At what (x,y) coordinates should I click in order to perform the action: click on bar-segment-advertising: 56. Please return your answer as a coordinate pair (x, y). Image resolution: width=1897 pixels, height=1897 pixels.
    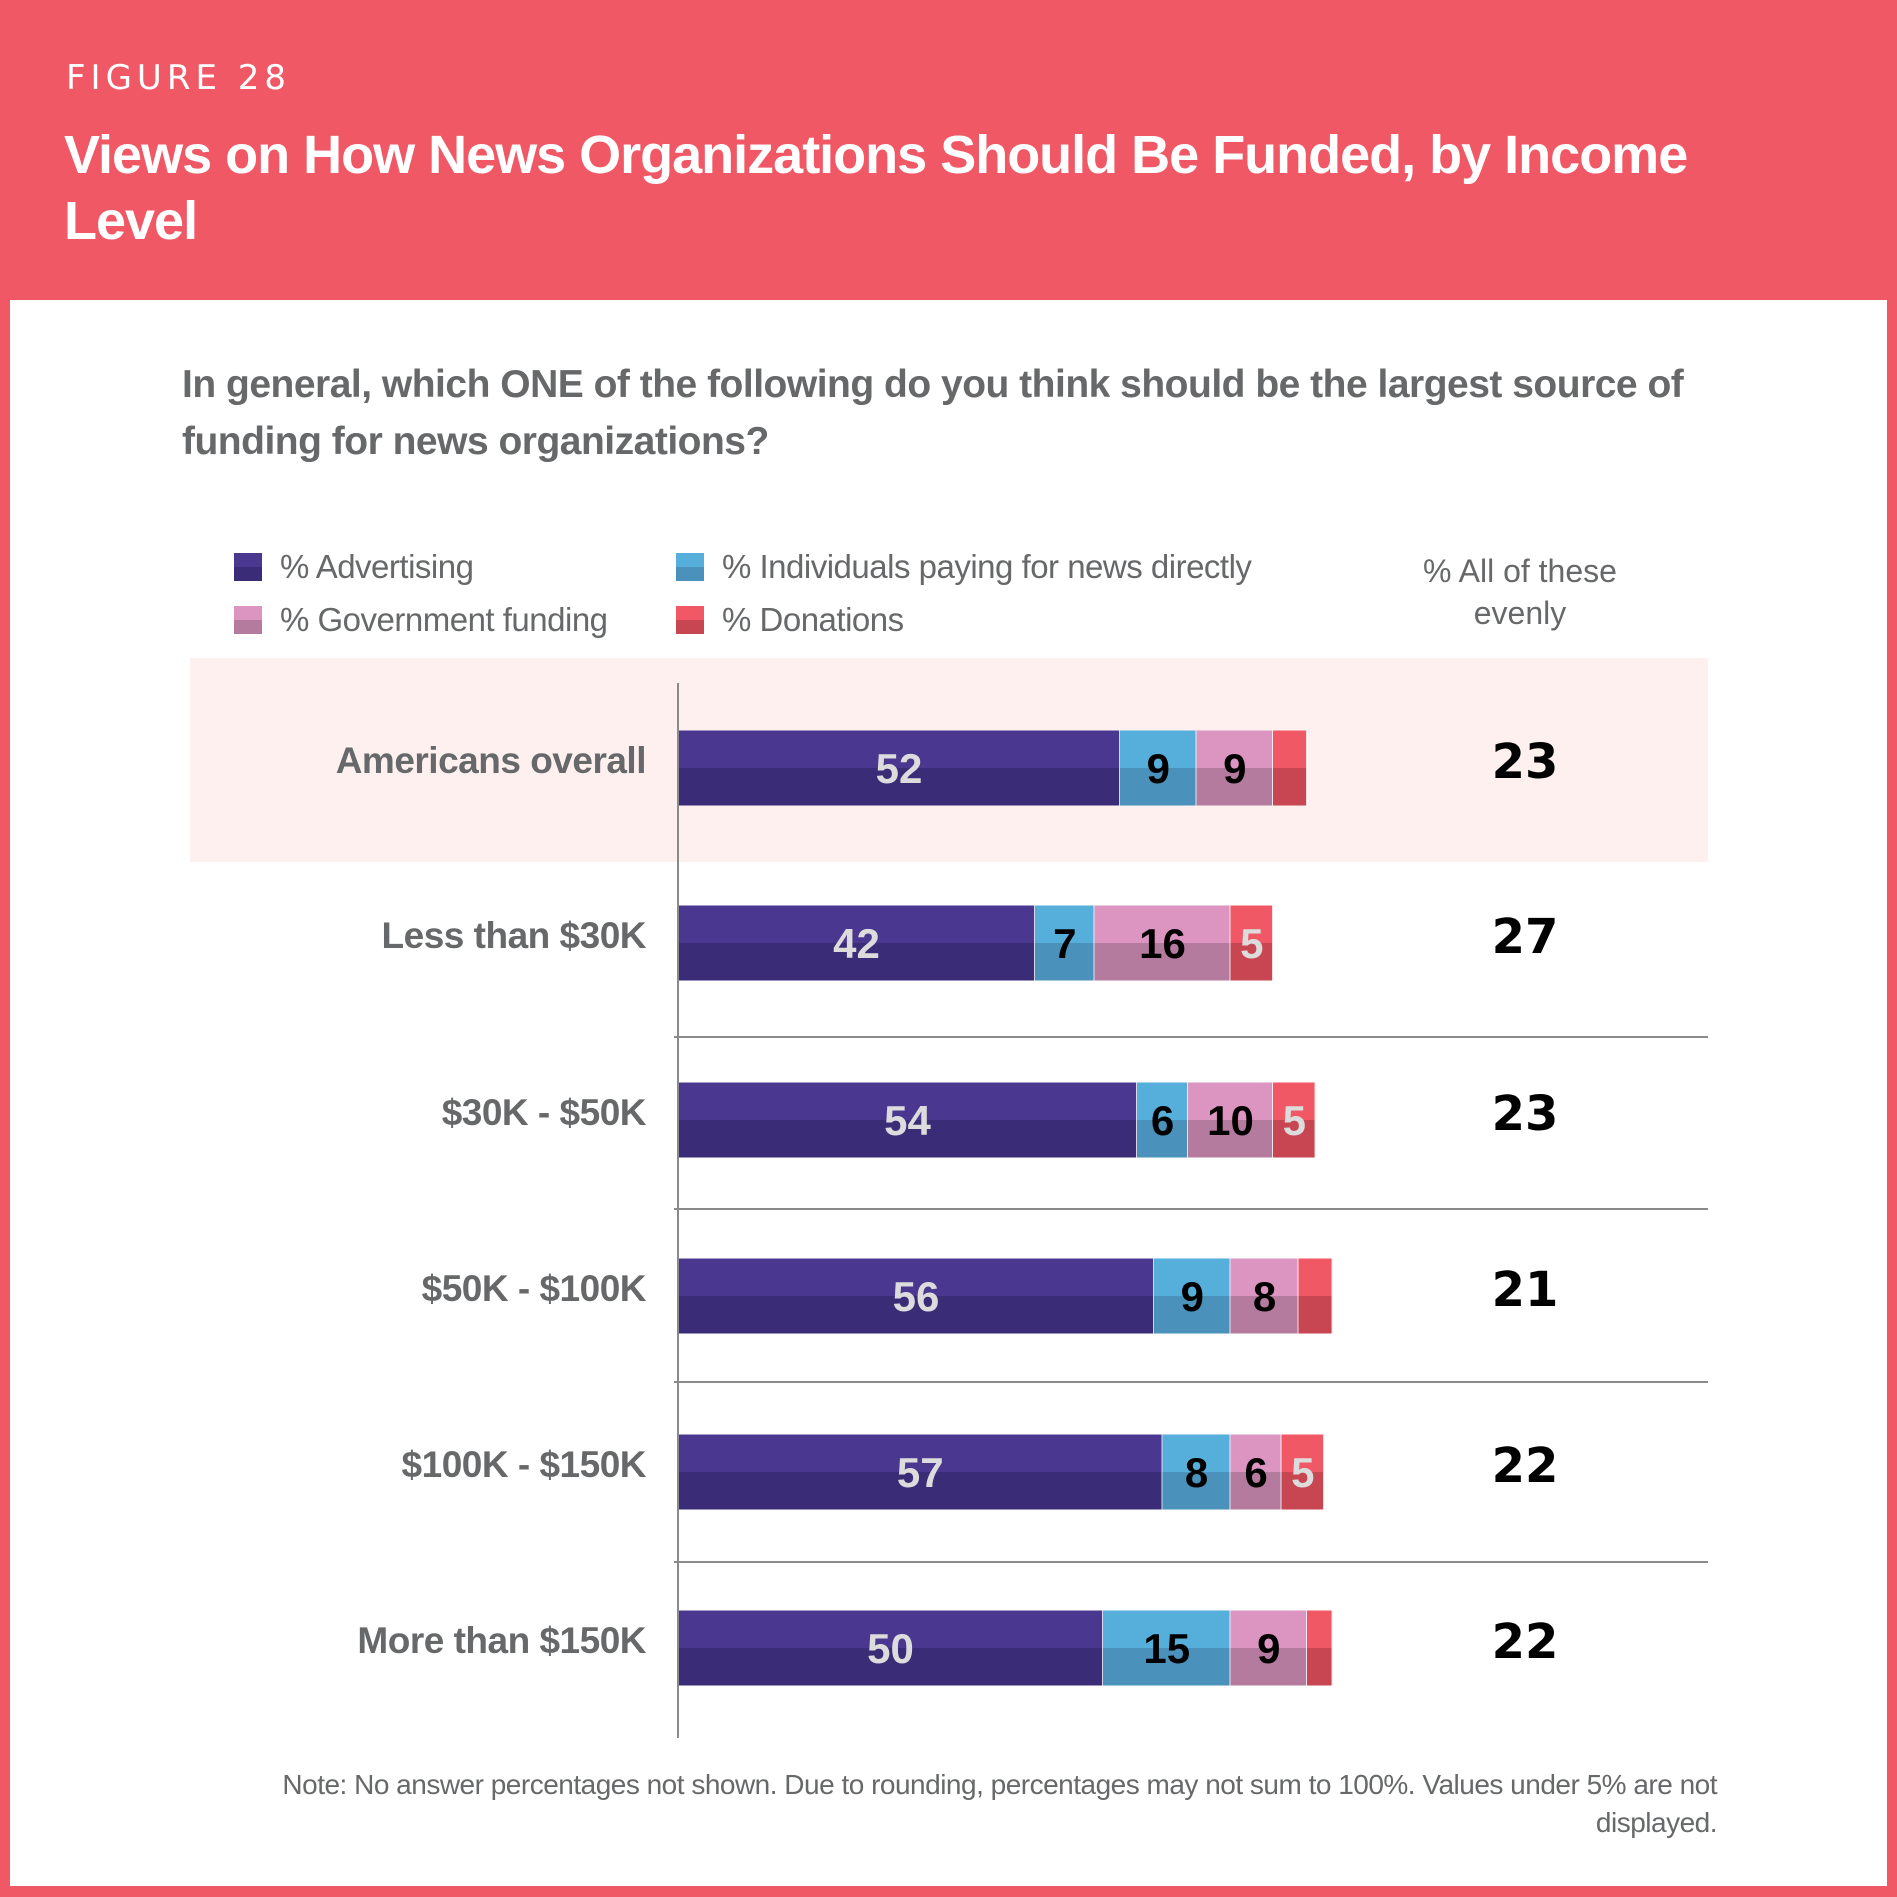
    Looking at the image, I should click on (916, 1296).